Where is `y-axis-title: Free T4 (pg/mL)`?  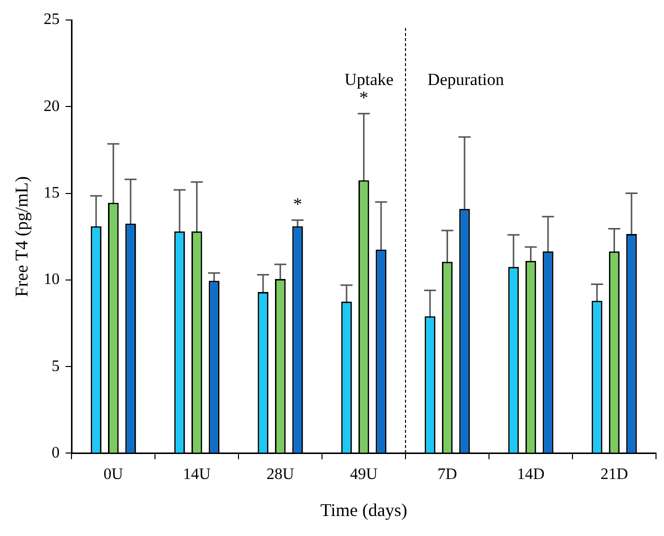 y-axis-title: Free T4 (pg/mL) is located at coordinates (22, 236).